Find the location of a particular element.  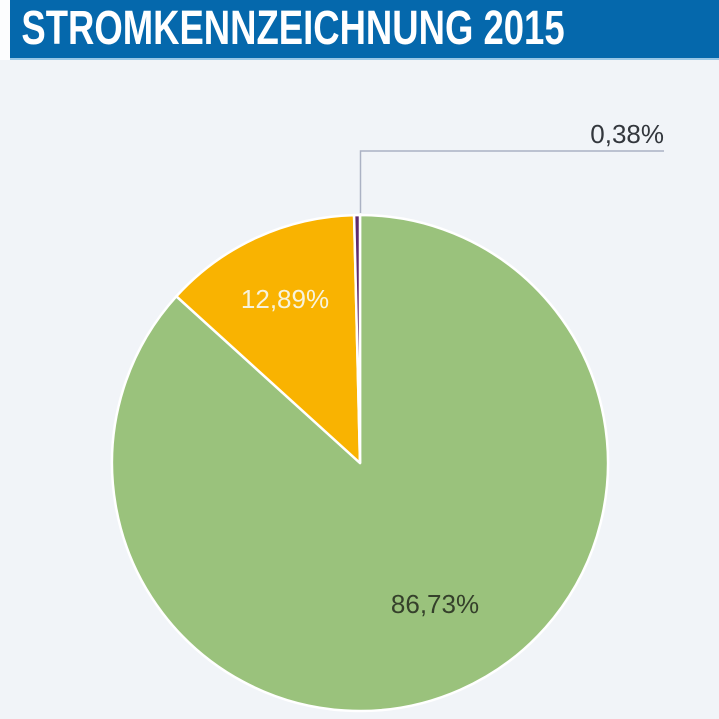

slice-label-purple: 0,38% is located at coordinates (627, 134).